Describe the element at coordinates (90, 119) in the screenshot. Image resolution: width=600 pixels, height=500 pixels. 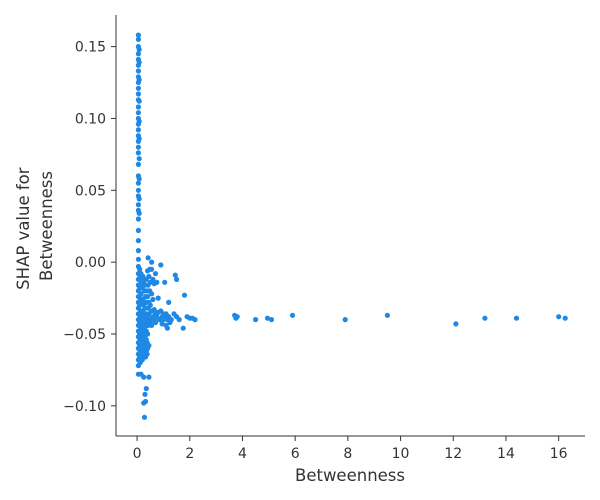
I see `y-tick-label: 0.10` at that location.